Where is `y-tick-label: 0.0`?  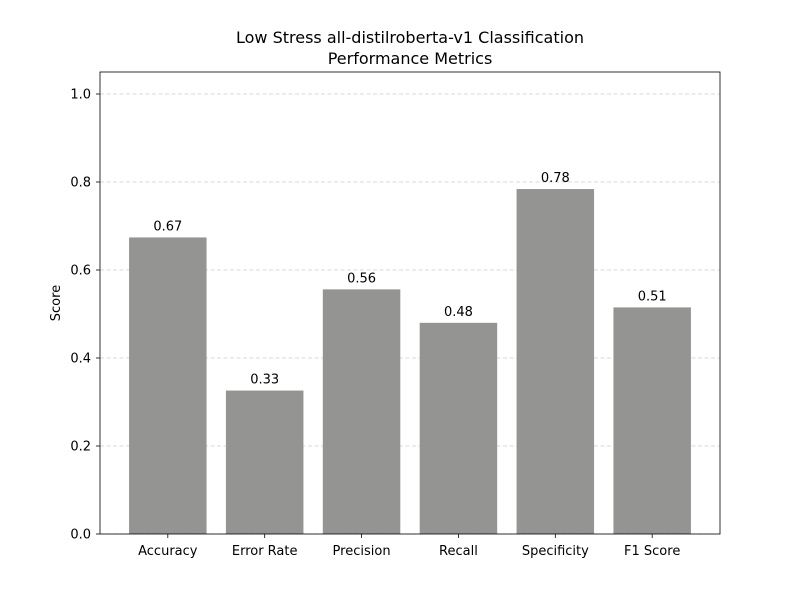
y-tick-label: 0.0 is located at coordinates (80, 535).